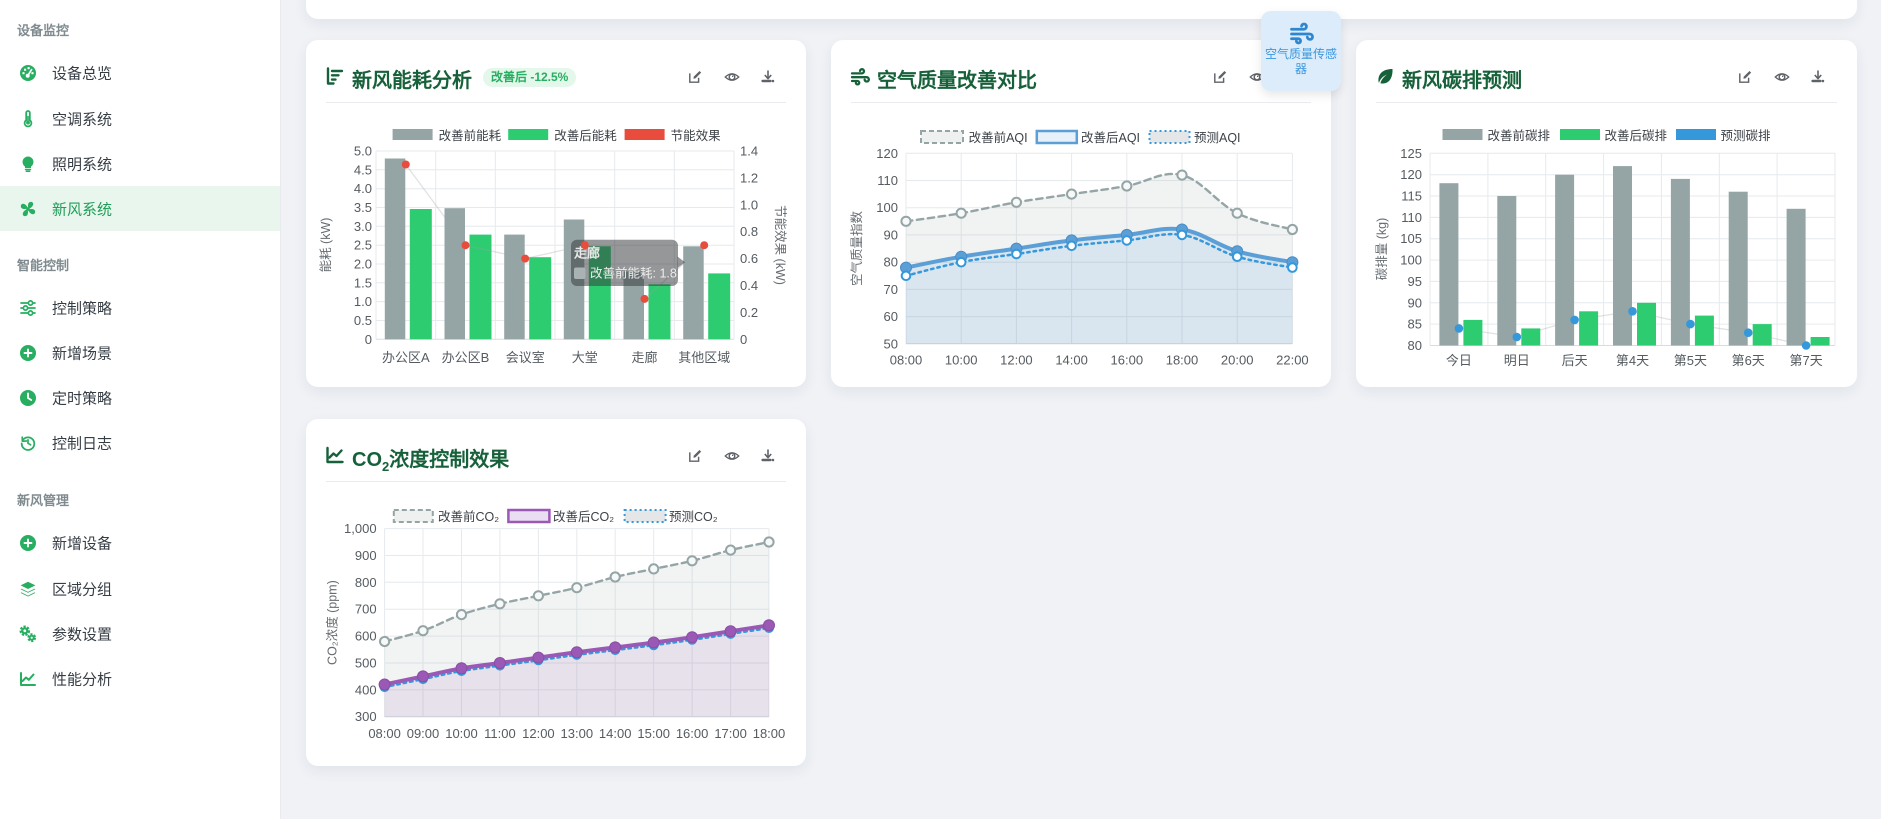  Describe the element at coordinates (1748, 360) in the screenshot. I see `svg-text: 第6天` at that location.